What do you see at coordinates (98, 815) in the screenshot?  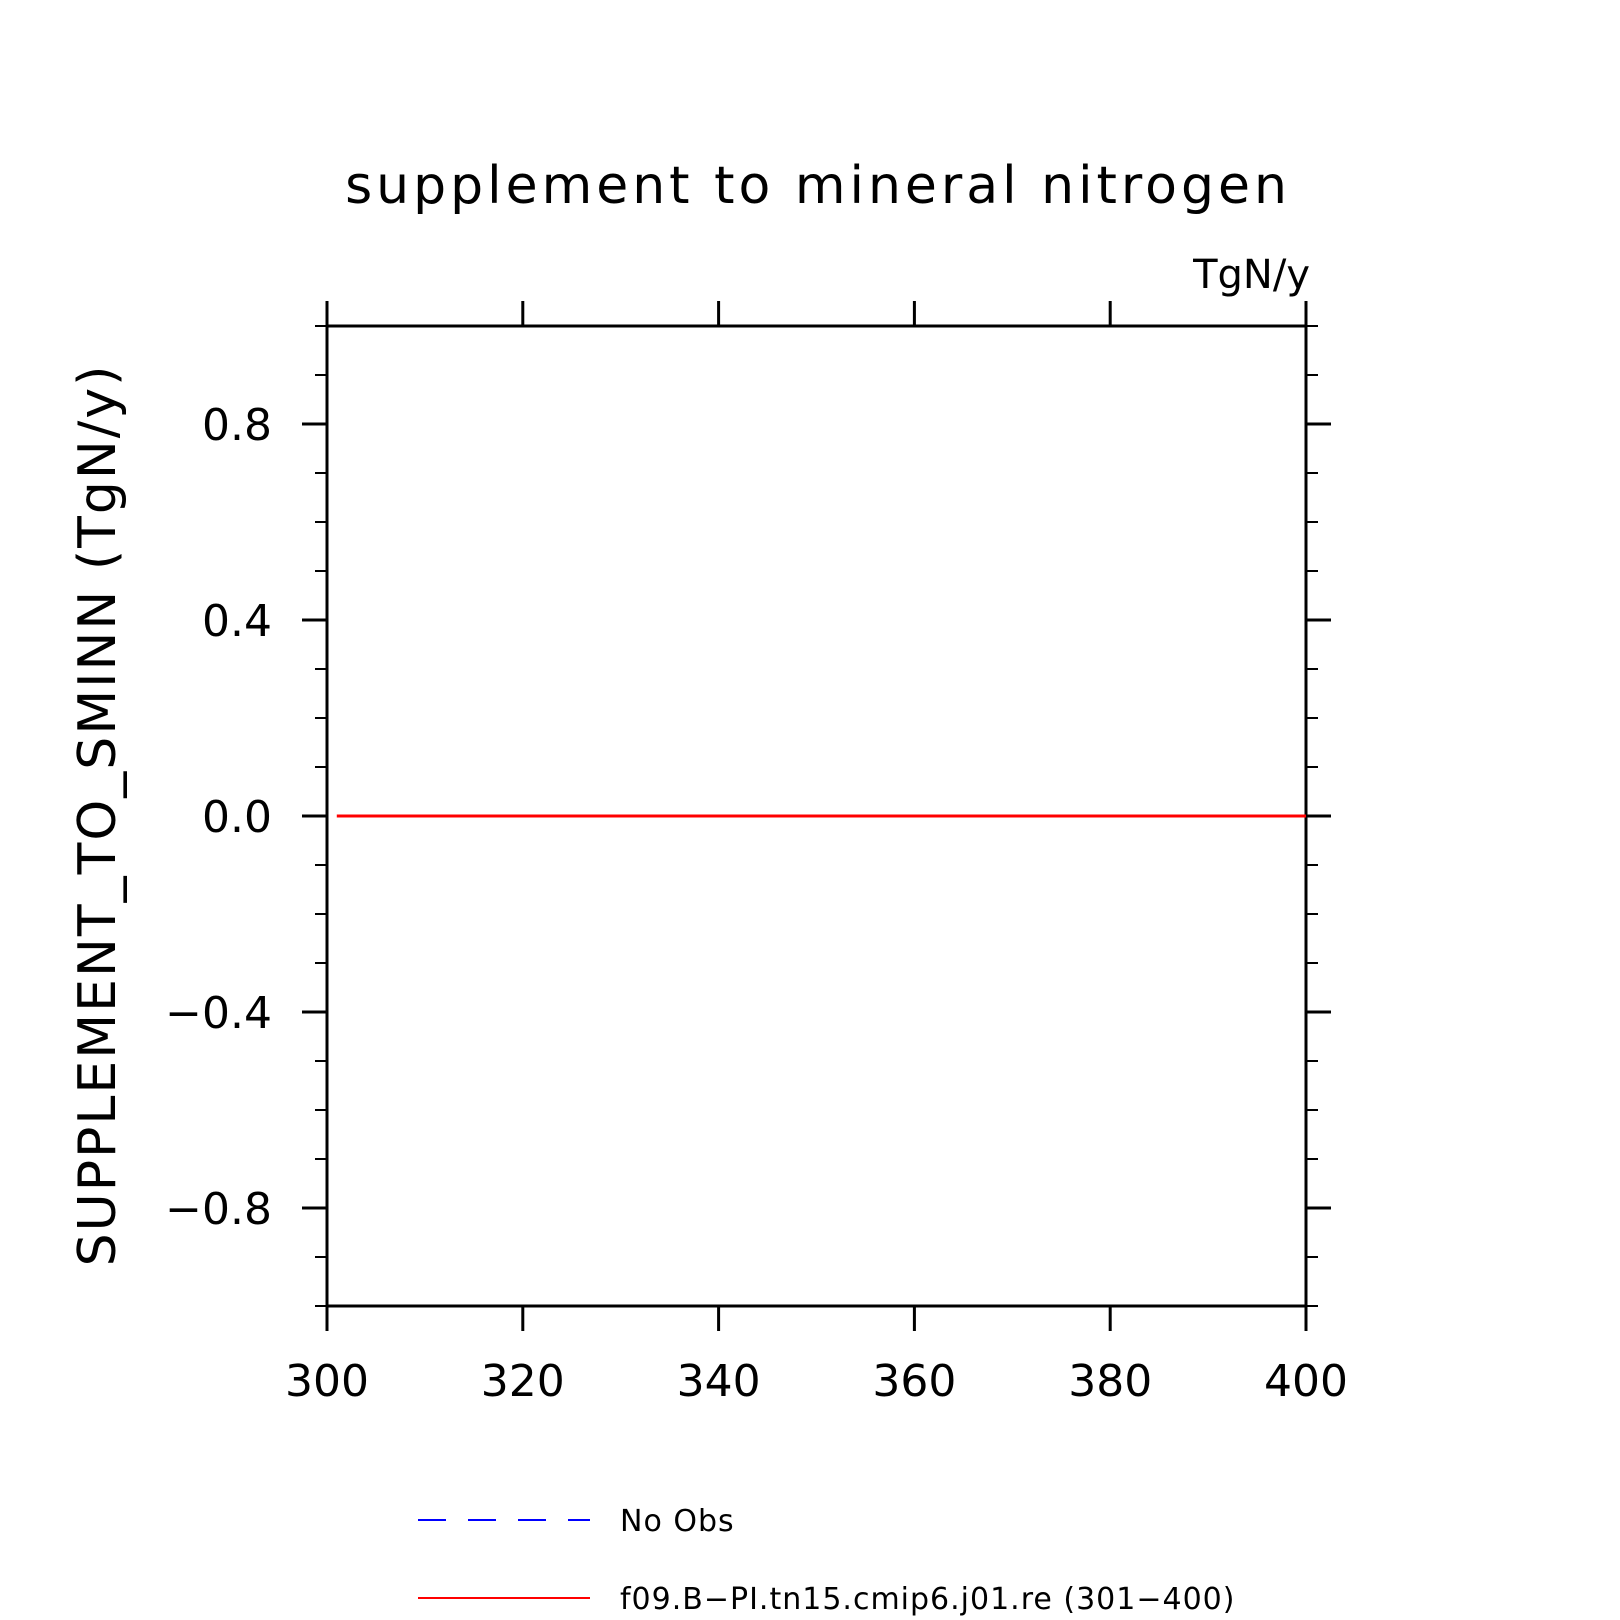 I see `y-axis-label: SUPPLEMENT_TO_SMINN (TgN/y)` at bounding box center [98, 815].